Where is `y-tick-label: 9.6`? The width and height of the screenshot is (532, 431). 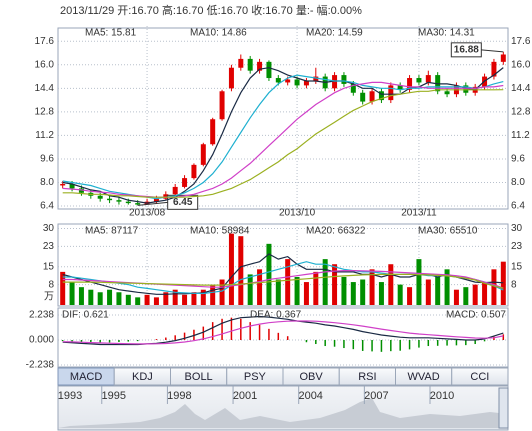
y-tick-label: 9.6 is located at coordinates (47, 159).